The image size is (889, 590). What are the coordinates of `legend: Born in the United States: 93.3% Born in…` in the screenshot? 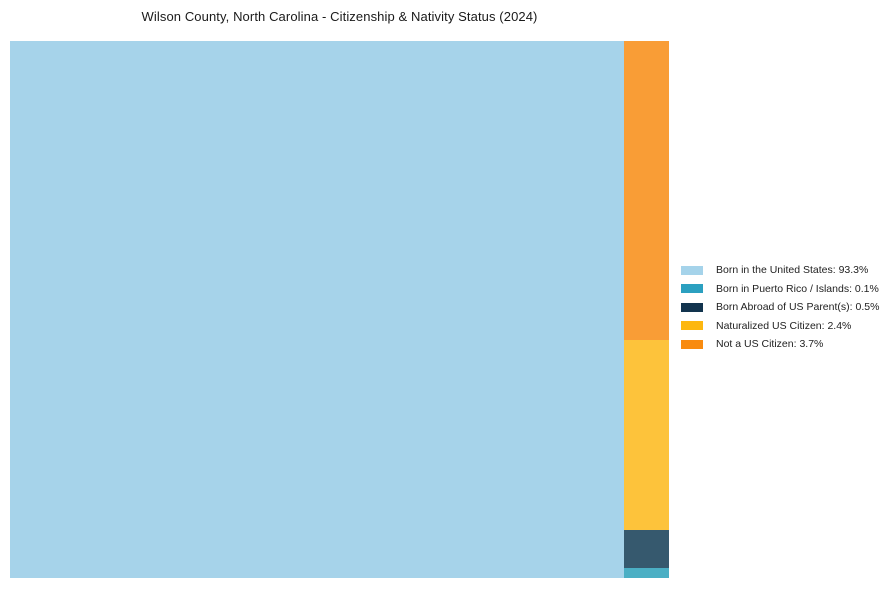 It's located at (780, 307).